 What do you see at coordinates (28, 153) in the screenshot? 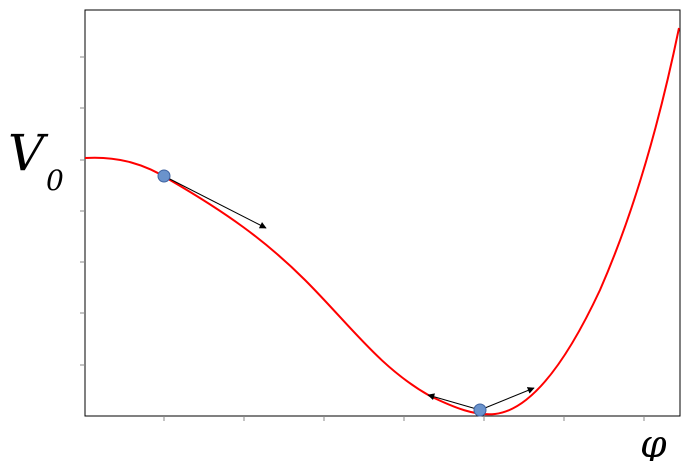
I see `y-axis-label: V` at bounding box center [28, 153].